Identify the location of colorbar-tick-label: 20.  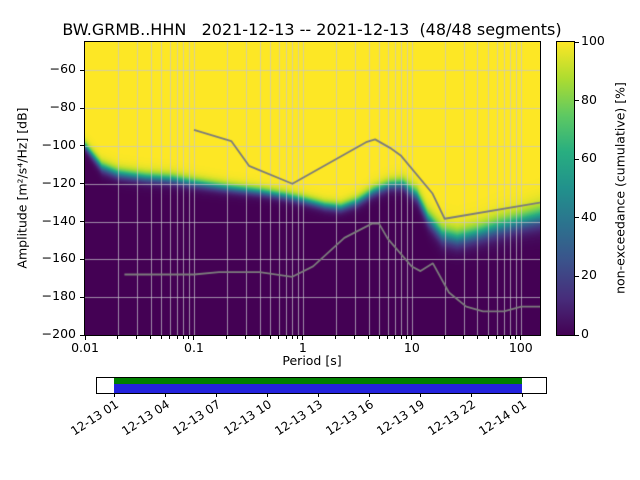
(589, 275).